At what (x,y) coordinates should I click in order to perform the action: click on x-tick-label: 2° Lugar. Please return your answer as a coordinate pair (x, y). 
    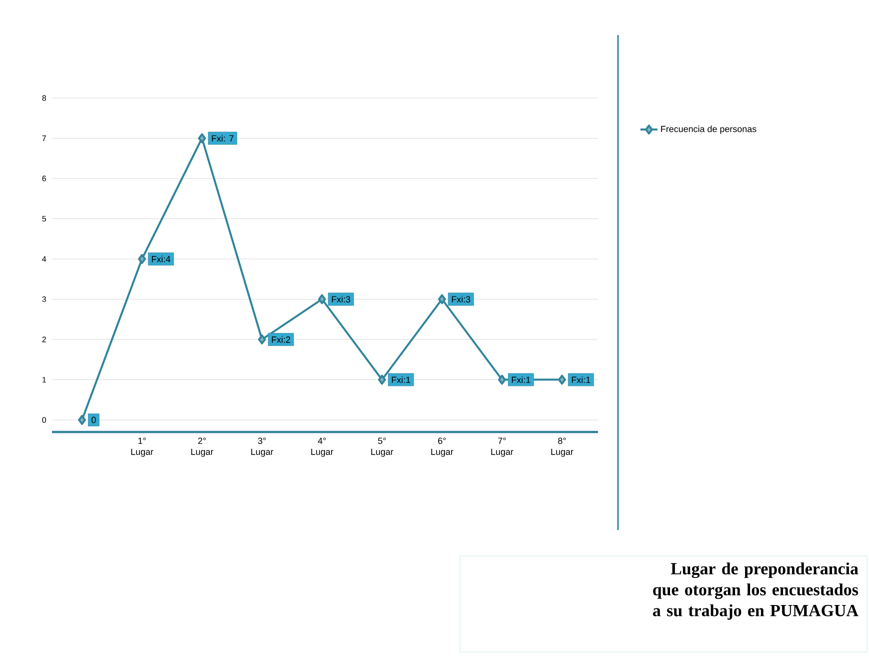
    Looking at the image, I should click on (202, 447).